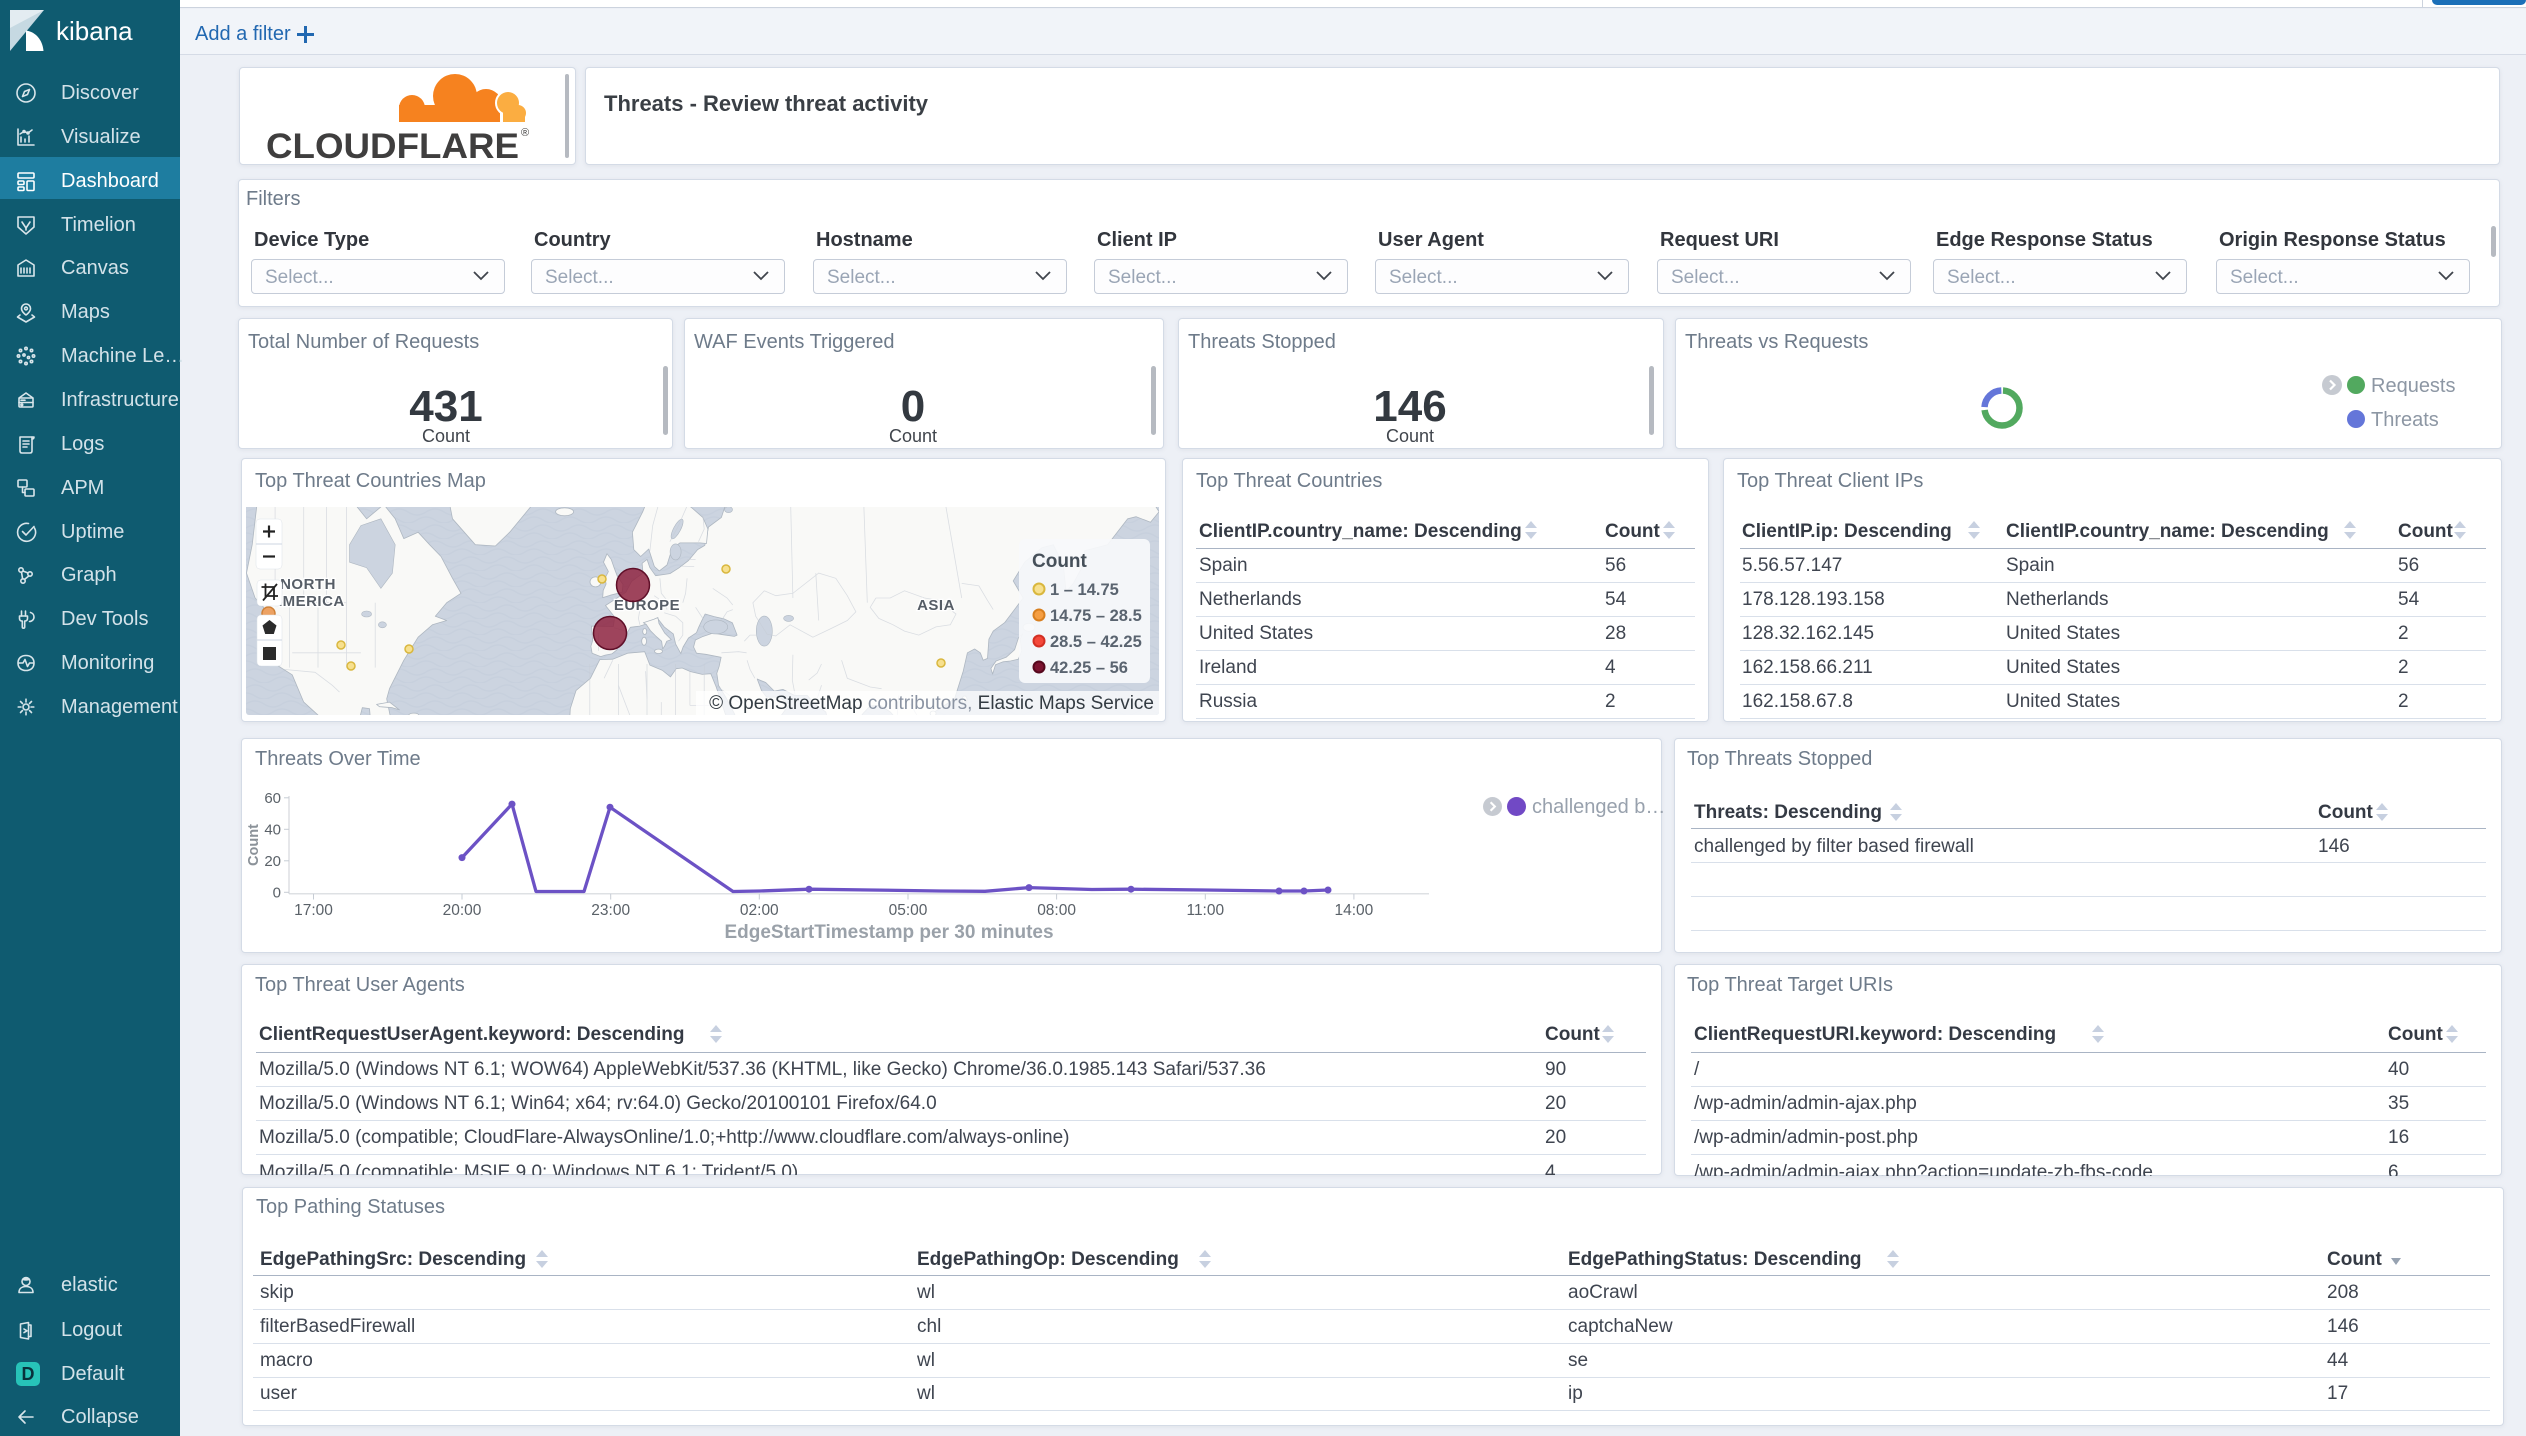 The image size is (2526, 1436). What do you see at coordinates (1205, 910) in the screenshot?
I see `svg-text: 11:00` at bounding box center [1205, 910].